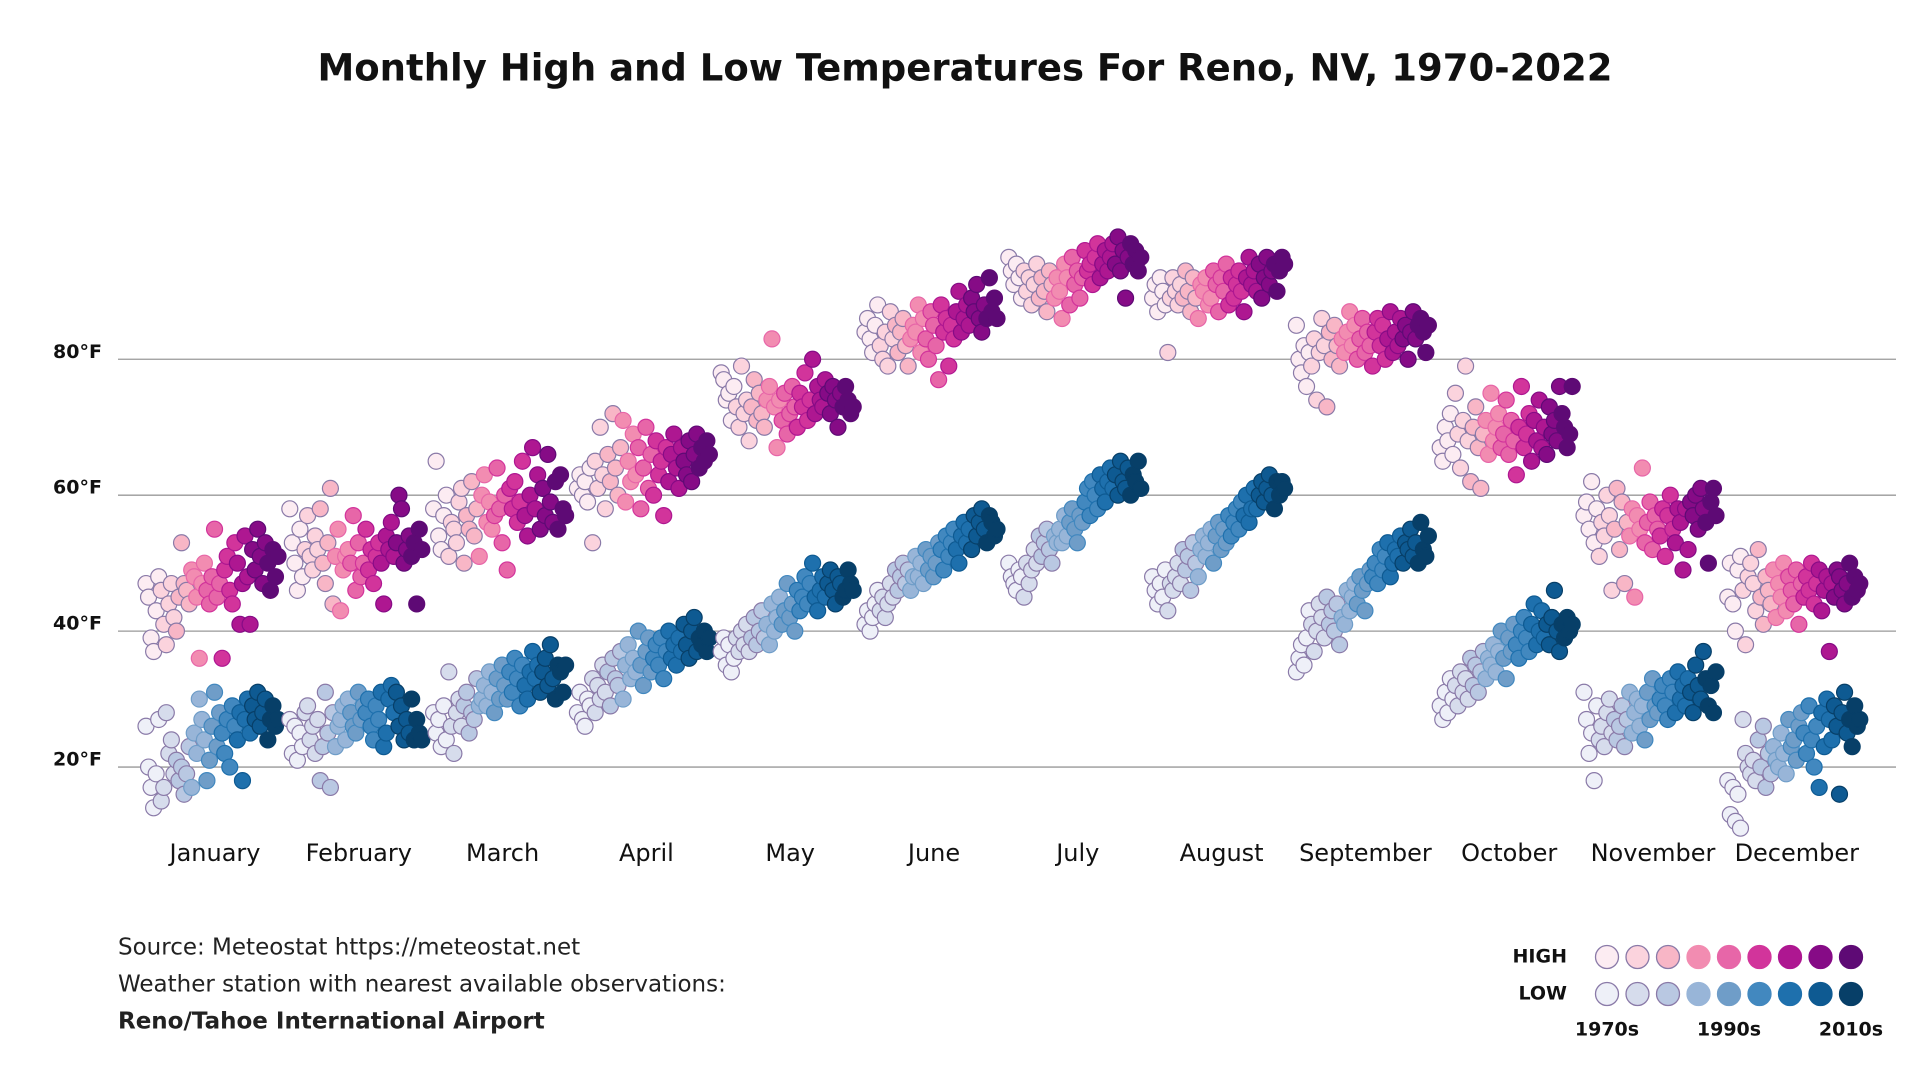  Describe the element at coordinates (1607, 1030) in the screenshot. I see `legend-decade-label: 1970s` at that location.